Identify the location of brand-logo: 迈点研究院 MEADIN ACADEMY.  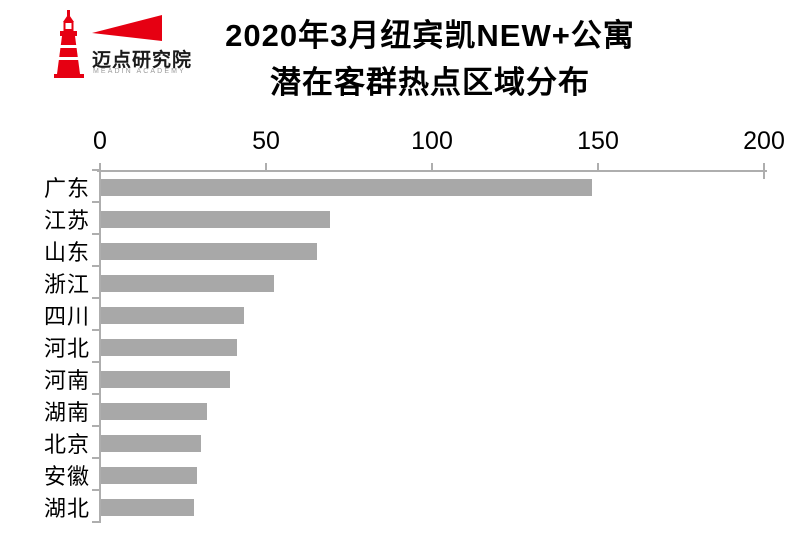
(122, 47).